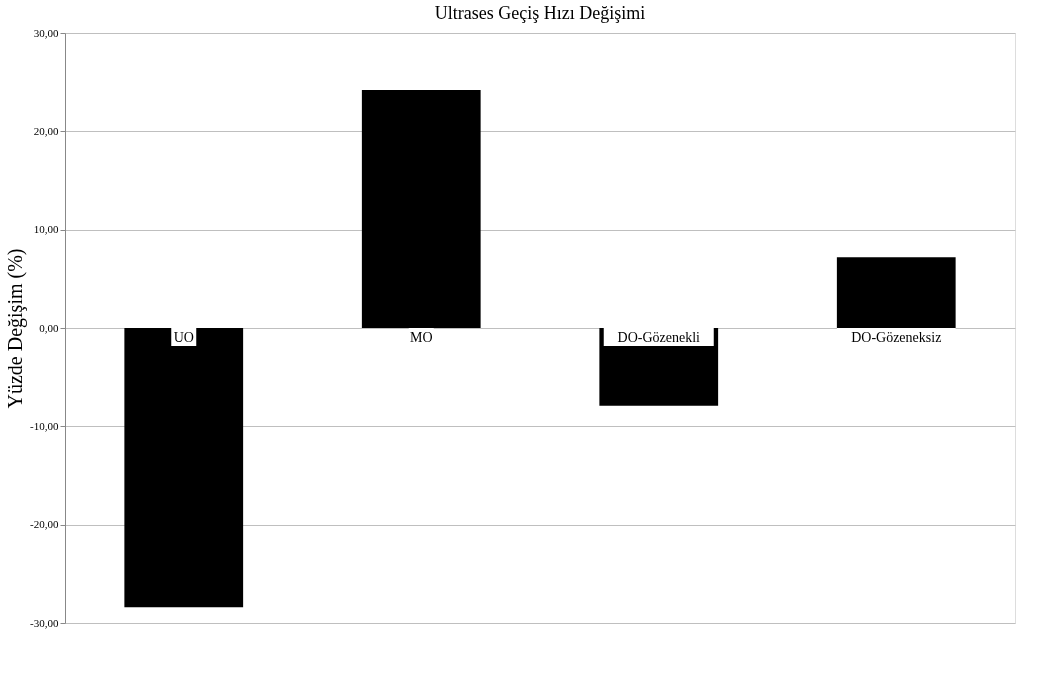 The height and width of the screenshot is (686, 1051). What do you see at coordinates (46, 32) in the screenshot?
I see `y-tick-label: 30,00` at bounding box center [46, 32].